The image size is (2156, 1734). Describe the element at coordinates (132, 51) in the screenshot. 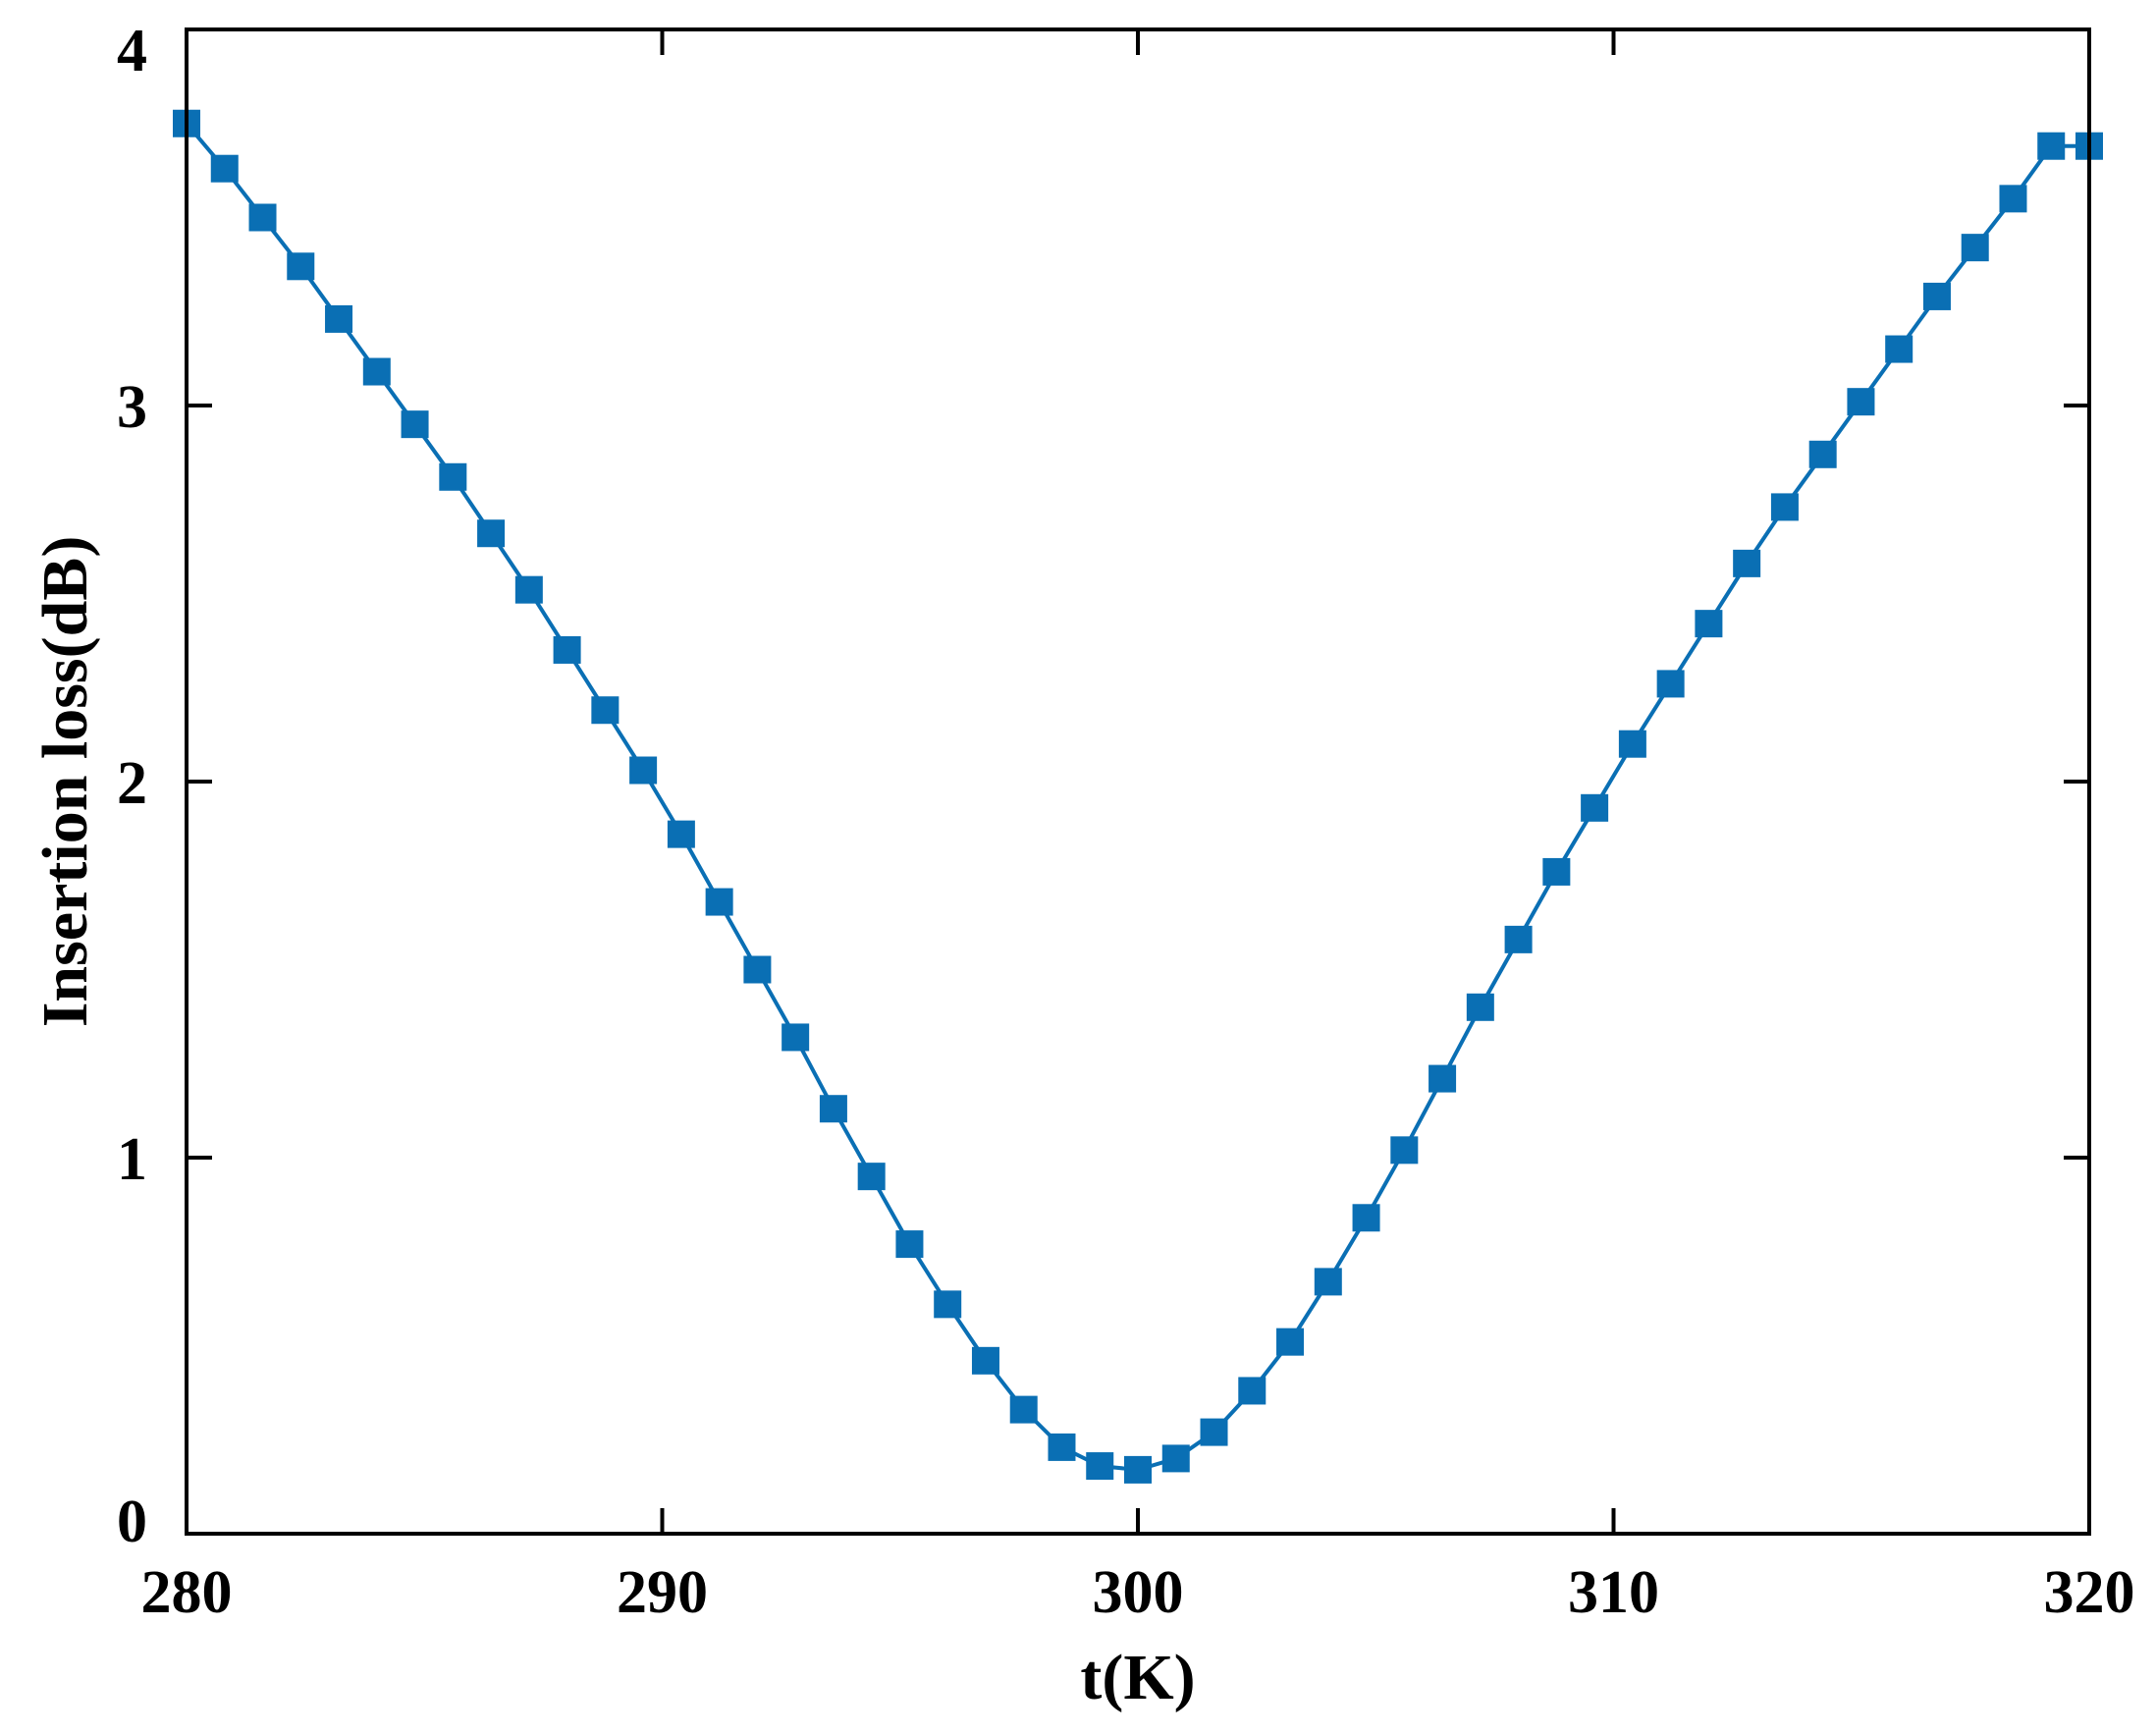

I see `y-tick-label: 4` at that location.